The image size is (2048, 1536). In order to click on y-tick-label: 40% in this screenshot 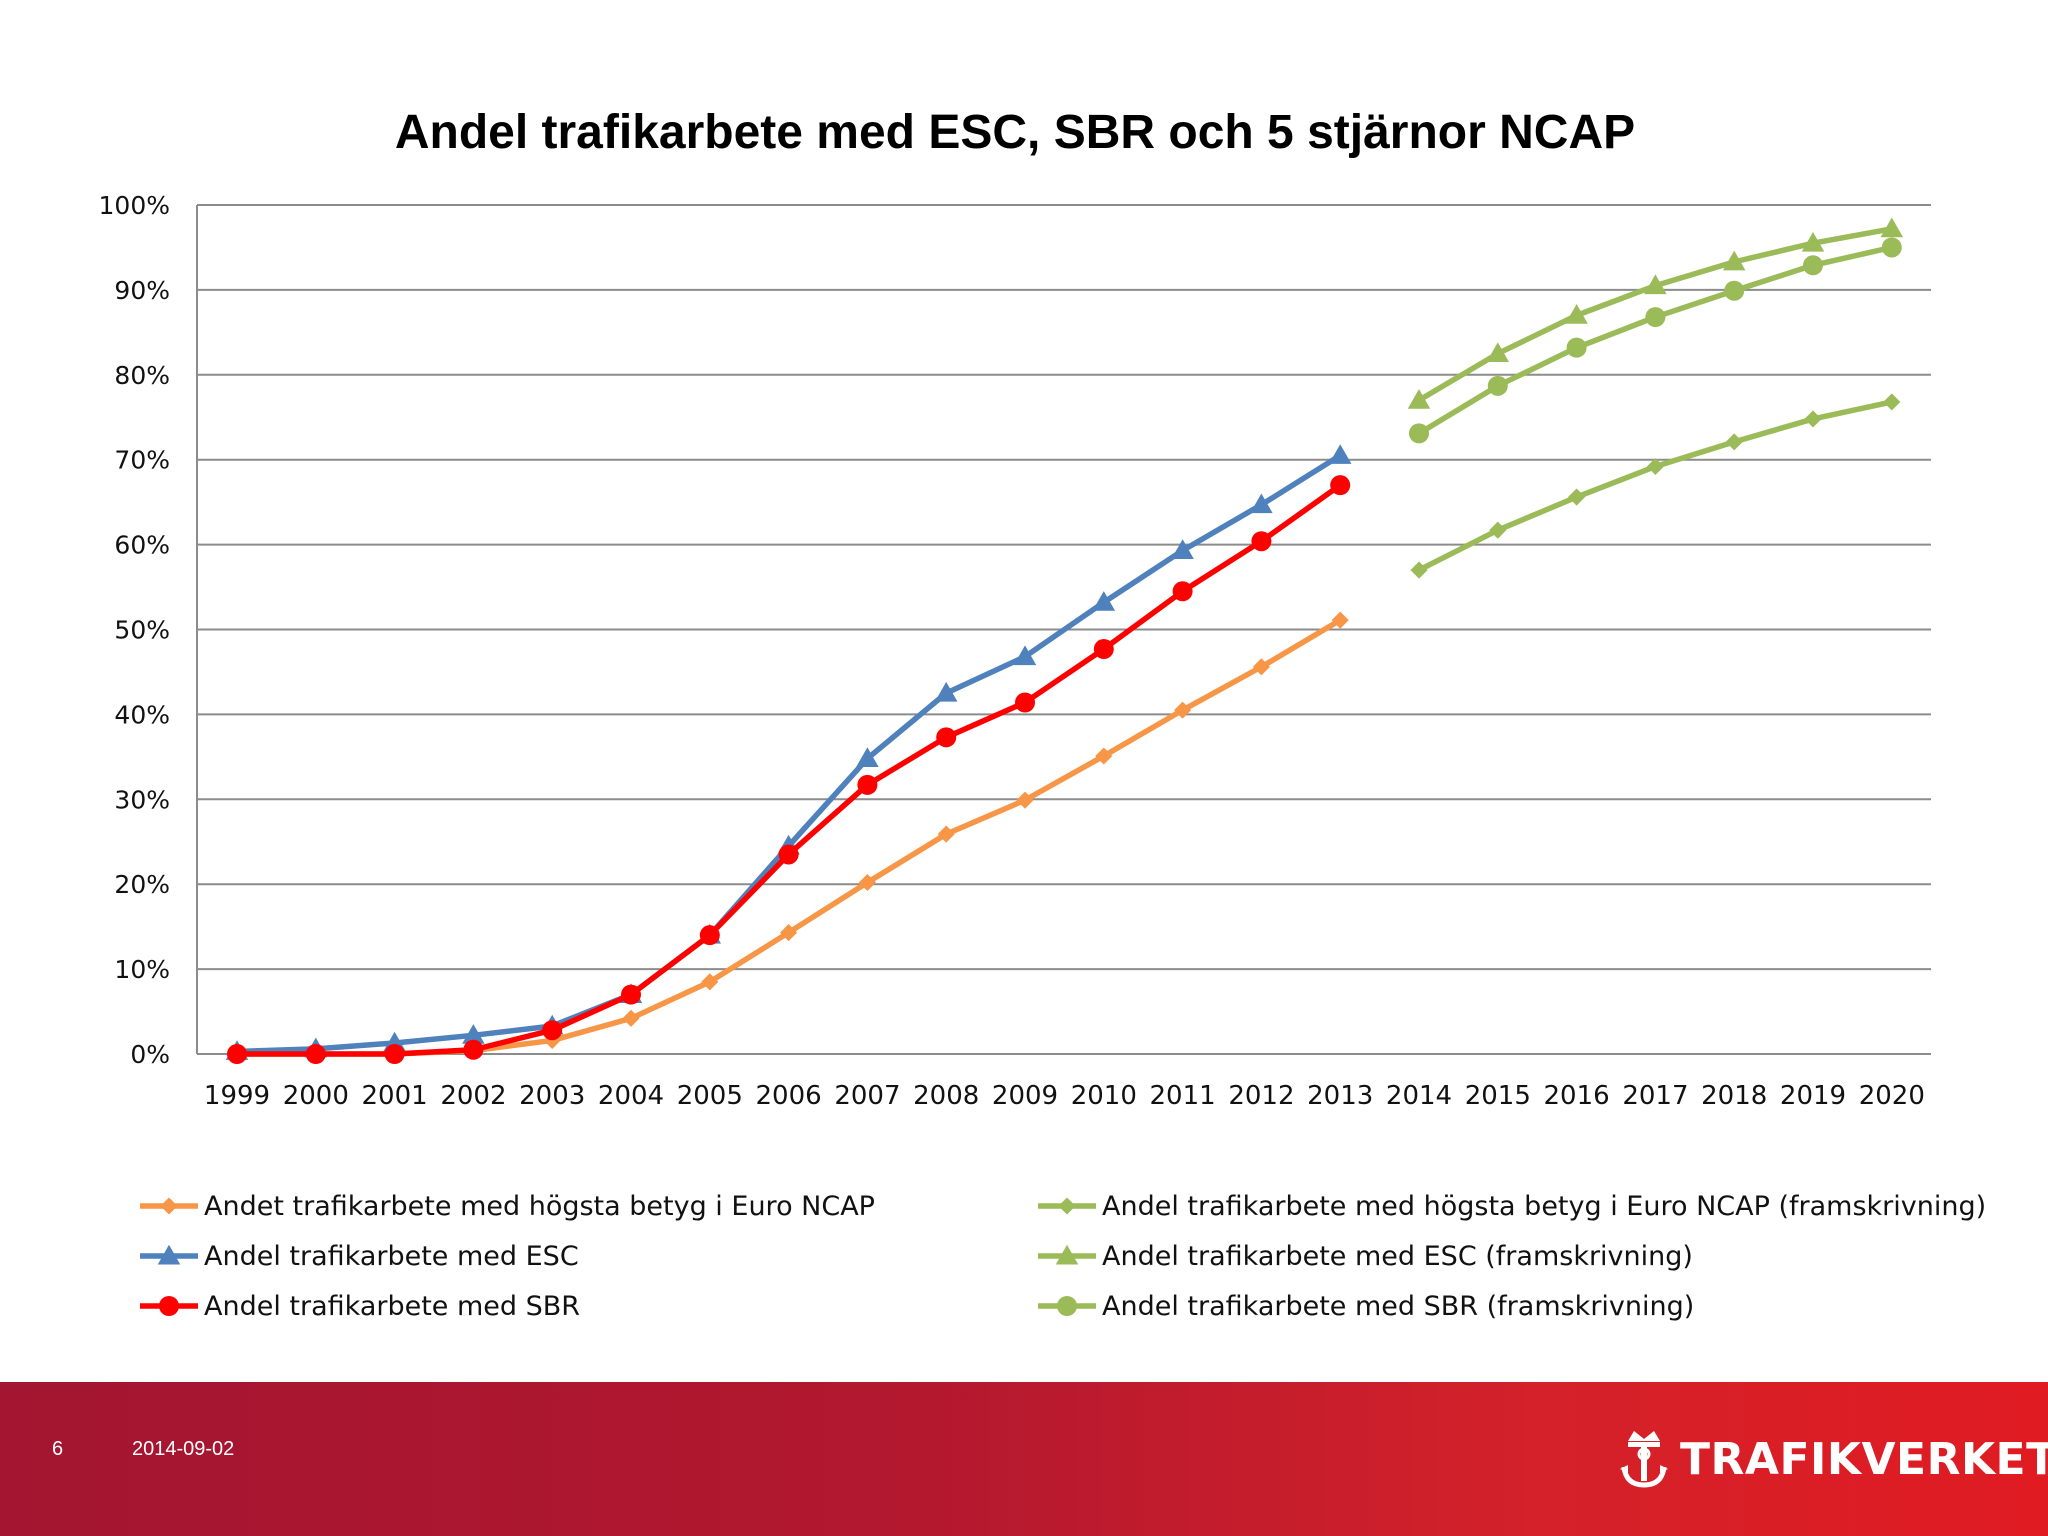, I will do `click(142, 714)`.